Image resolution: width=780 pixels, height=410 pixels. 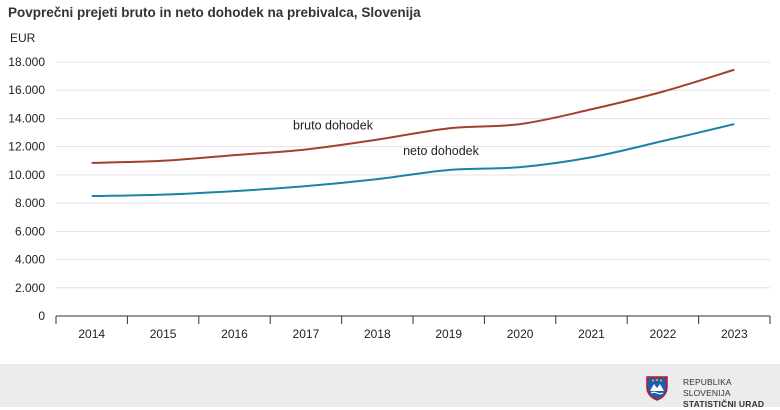 I want to click on x-tick-label: 2014, so click(x=91, y=334).